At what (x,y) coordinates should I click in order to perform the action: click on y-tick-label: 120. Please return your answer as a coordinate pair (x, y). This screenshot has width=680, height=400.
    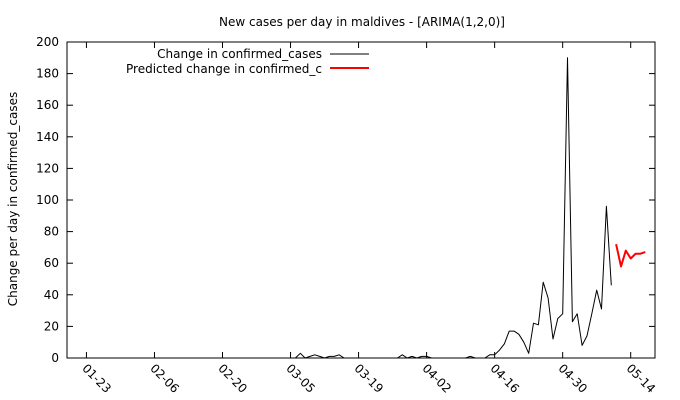
    Looking at the image, I should click on (47, 168).